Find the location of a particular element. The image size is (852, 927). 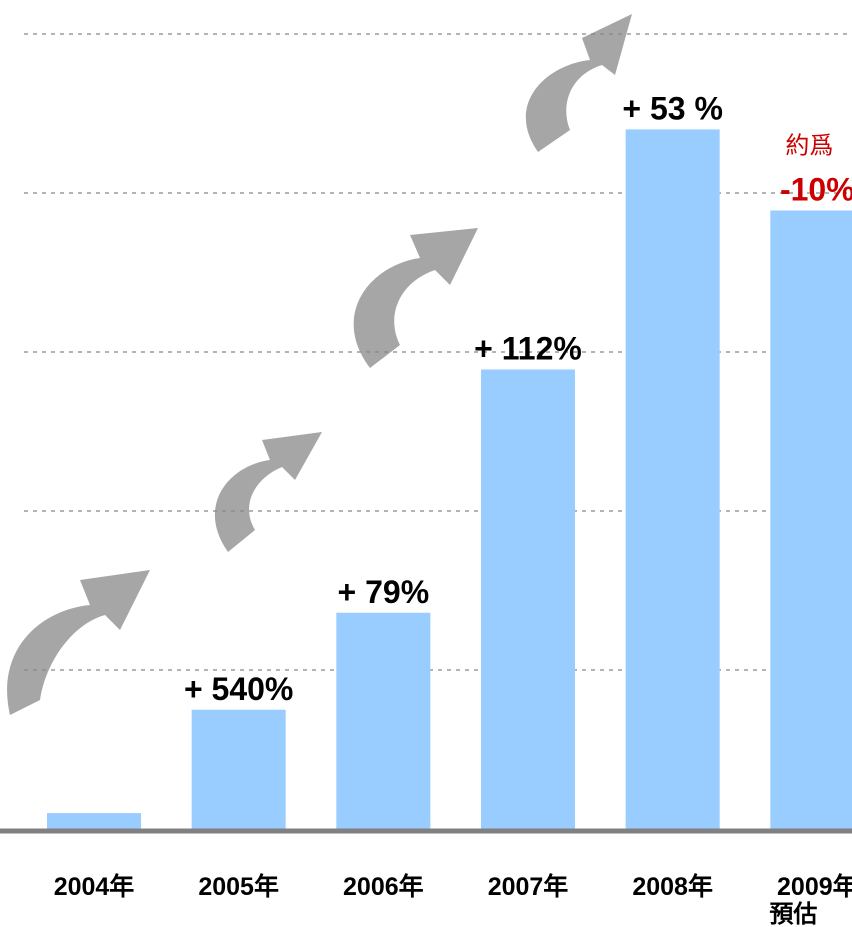

x-tick-note: 預估 is located at coordinates (793, 914).